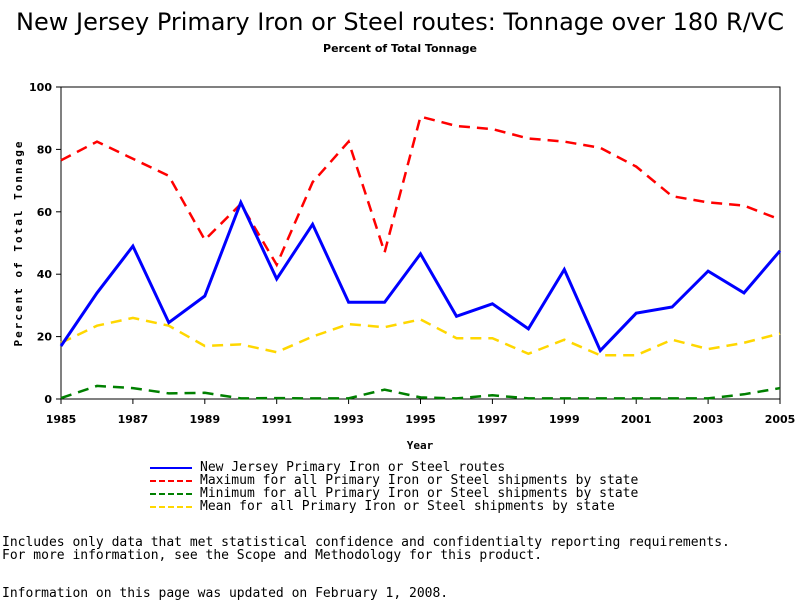 The image size is (800, 601). What do you see at coordinates (18, 243) in the screenshot?
I see `y-axis-label: Percent of Total Tonnage` at bounding box center [18, 243].